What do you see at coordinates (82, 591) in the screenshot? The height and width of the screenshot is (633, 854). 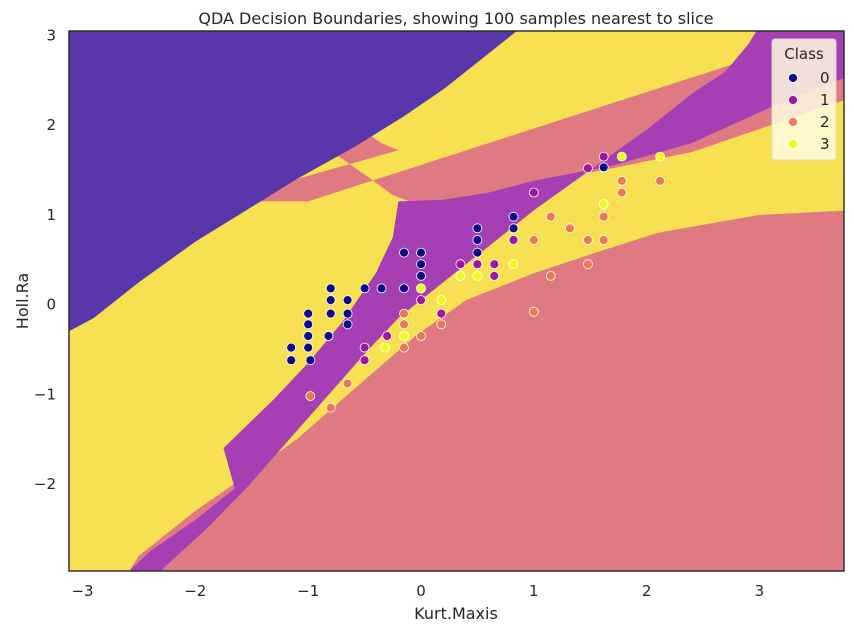 I see `x-tick-label: −3` at bounding box center [82, 591].